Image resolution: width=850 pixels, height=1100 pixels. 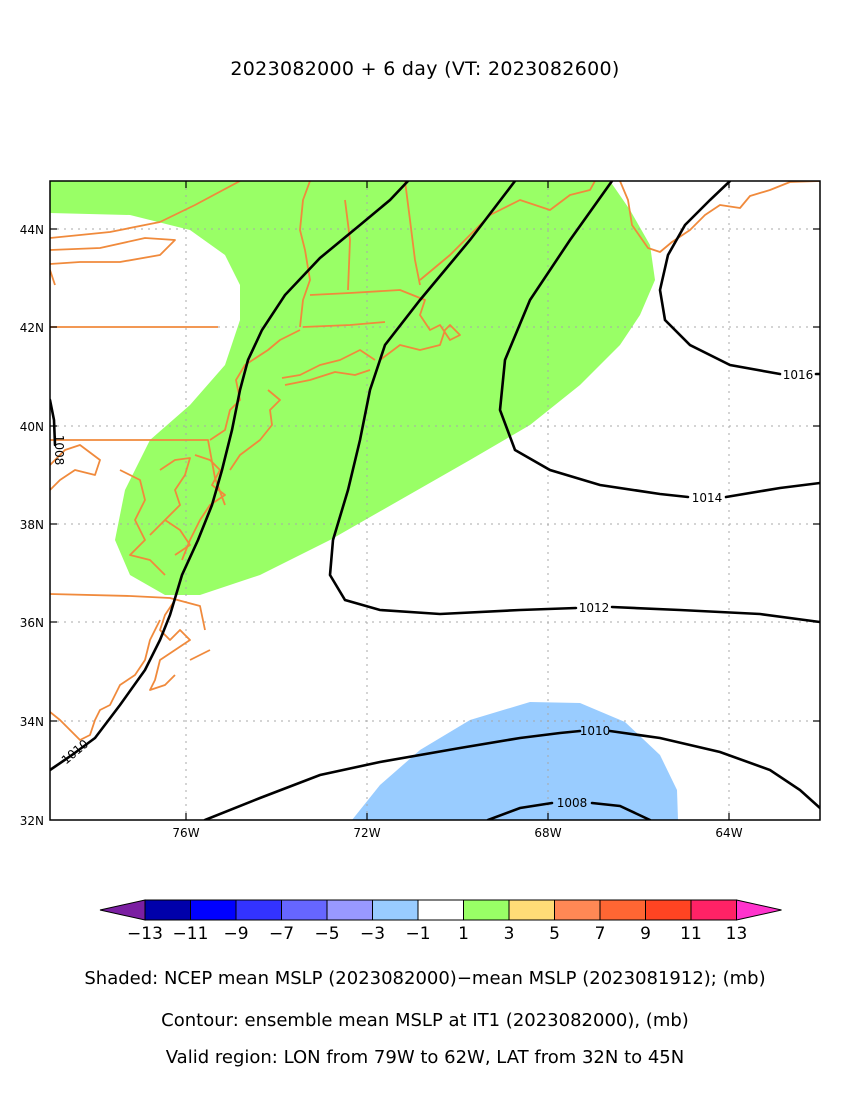 I want to click on colorbar-arrow-right, so click(x=759, y=910).